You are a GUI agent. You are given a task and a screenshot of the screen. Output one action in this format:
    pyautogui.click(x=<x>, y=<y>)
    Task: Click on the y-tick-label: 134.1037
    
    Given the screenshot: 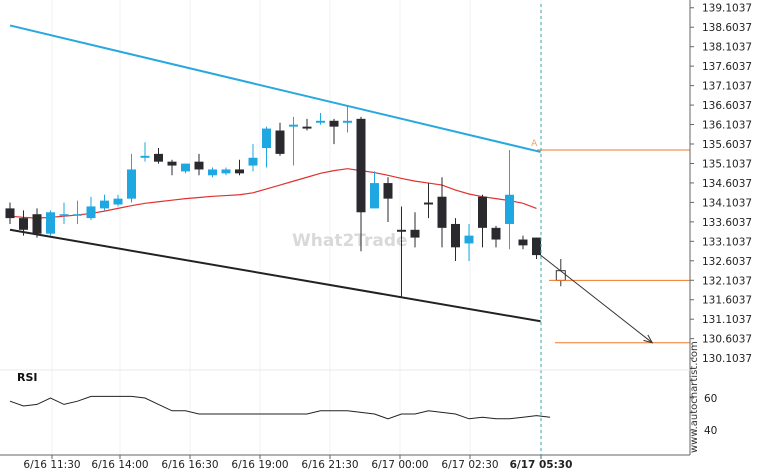 What is the action you would take?
    pyautogui.click(x=727, y=203)
    